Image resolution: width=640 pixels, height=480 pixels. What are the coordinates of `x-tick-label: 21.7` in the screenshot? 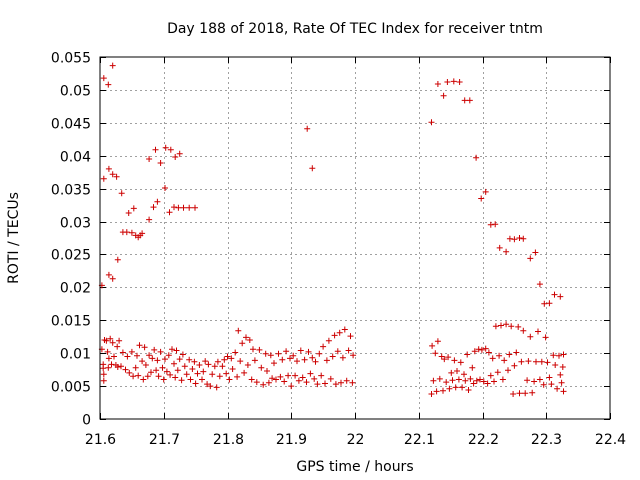 It's located at (164, 440).